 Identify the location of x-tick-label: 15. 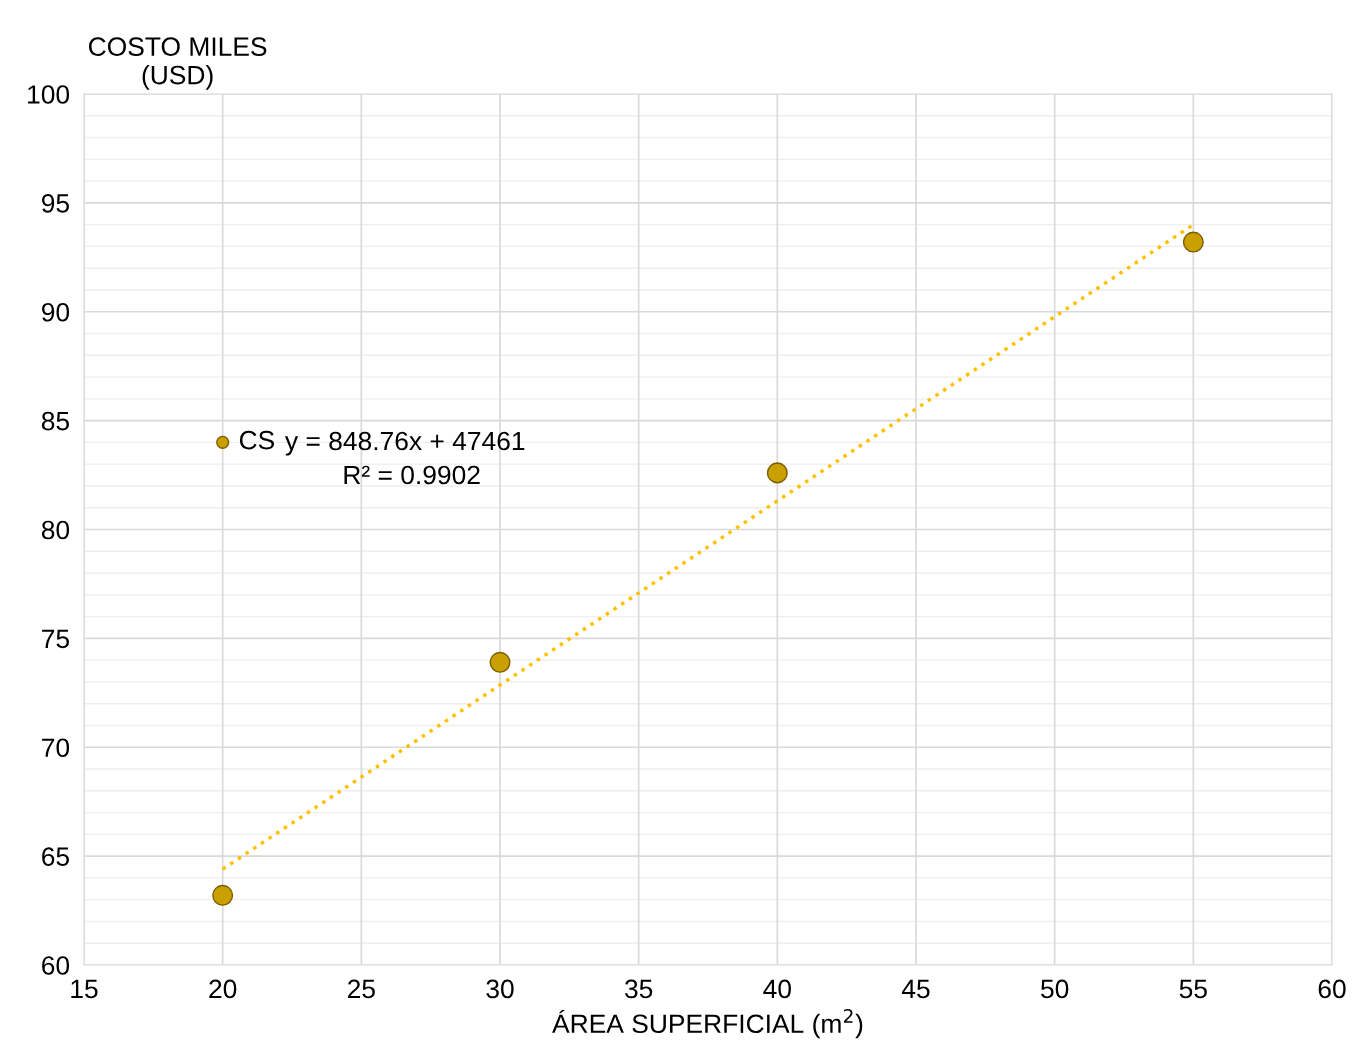
(84, 989).